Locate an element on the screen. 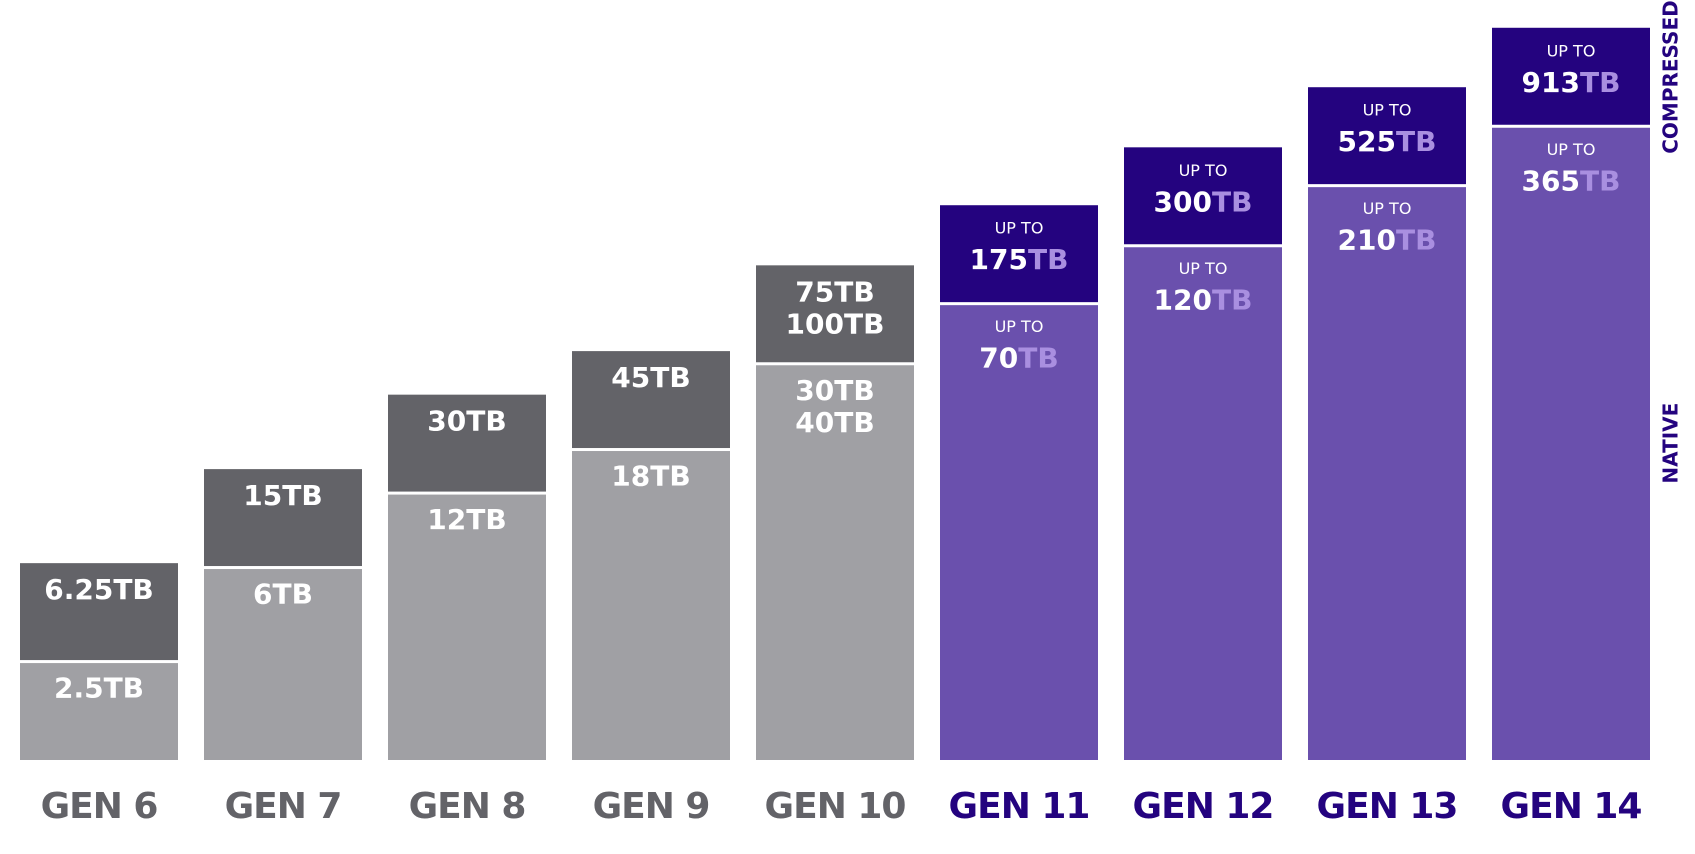  value-label: 12TB is located at coordinates (466, 519).